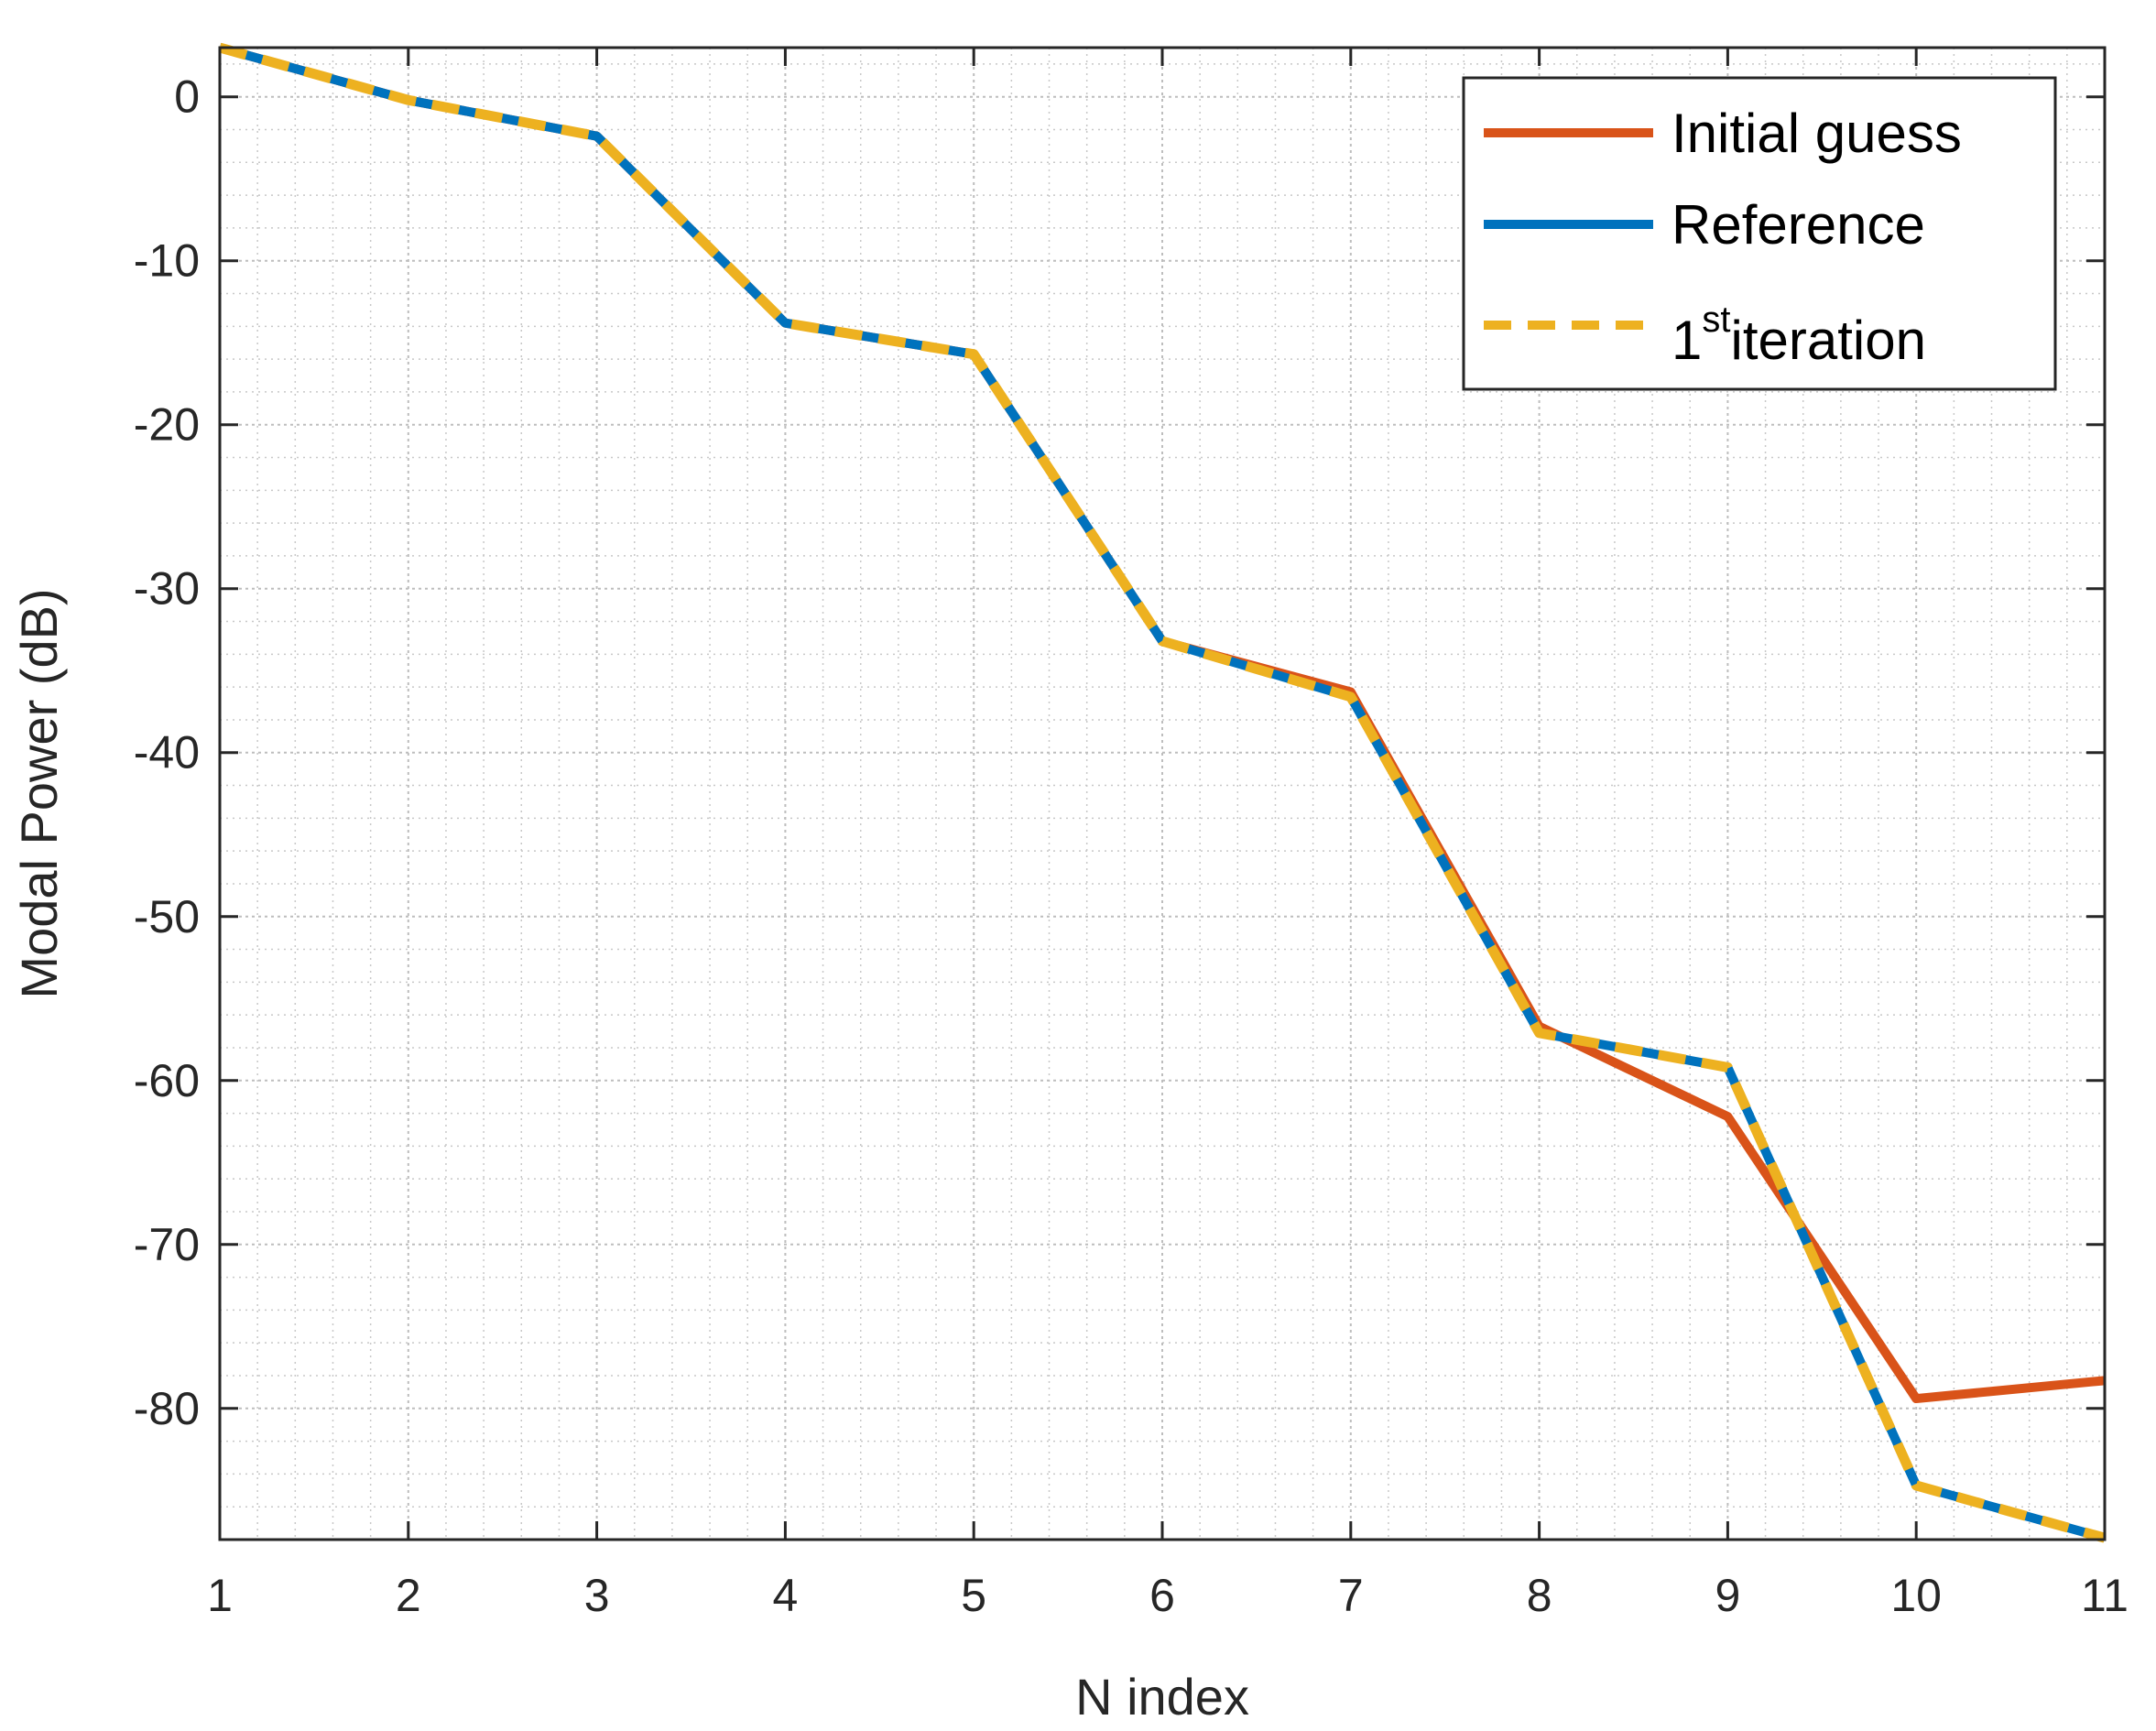 The image size is (2156, 1731). What do you see at coordinates (1539, 1595) in the screenshot?
I see `x-tick-label: 8` at bounding box center [1539, 1595].